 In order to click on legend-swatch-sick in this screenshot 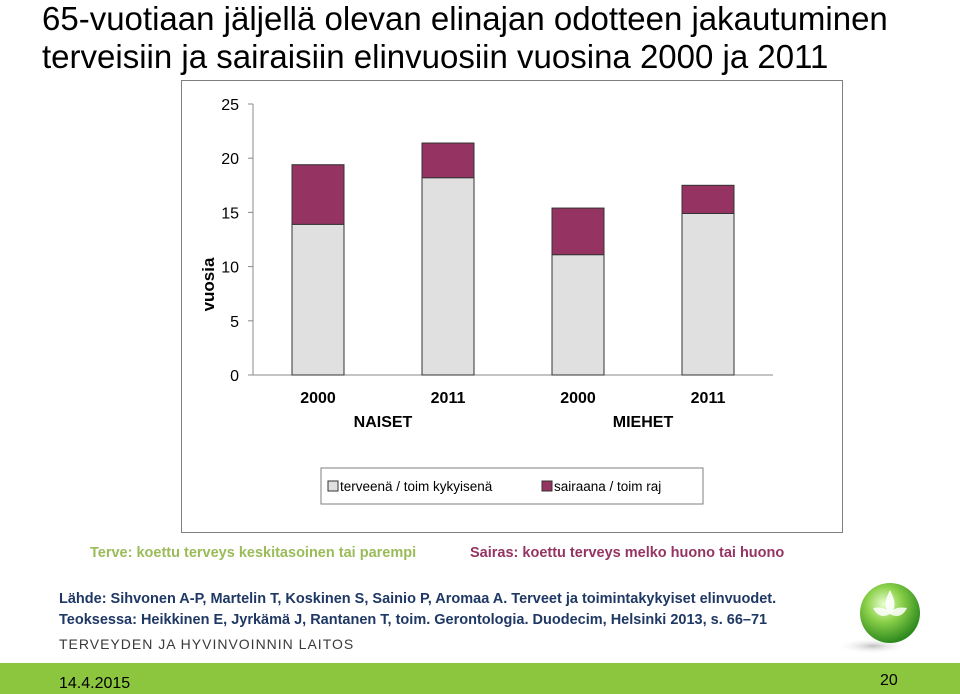, I will do `click(547, 486)`.